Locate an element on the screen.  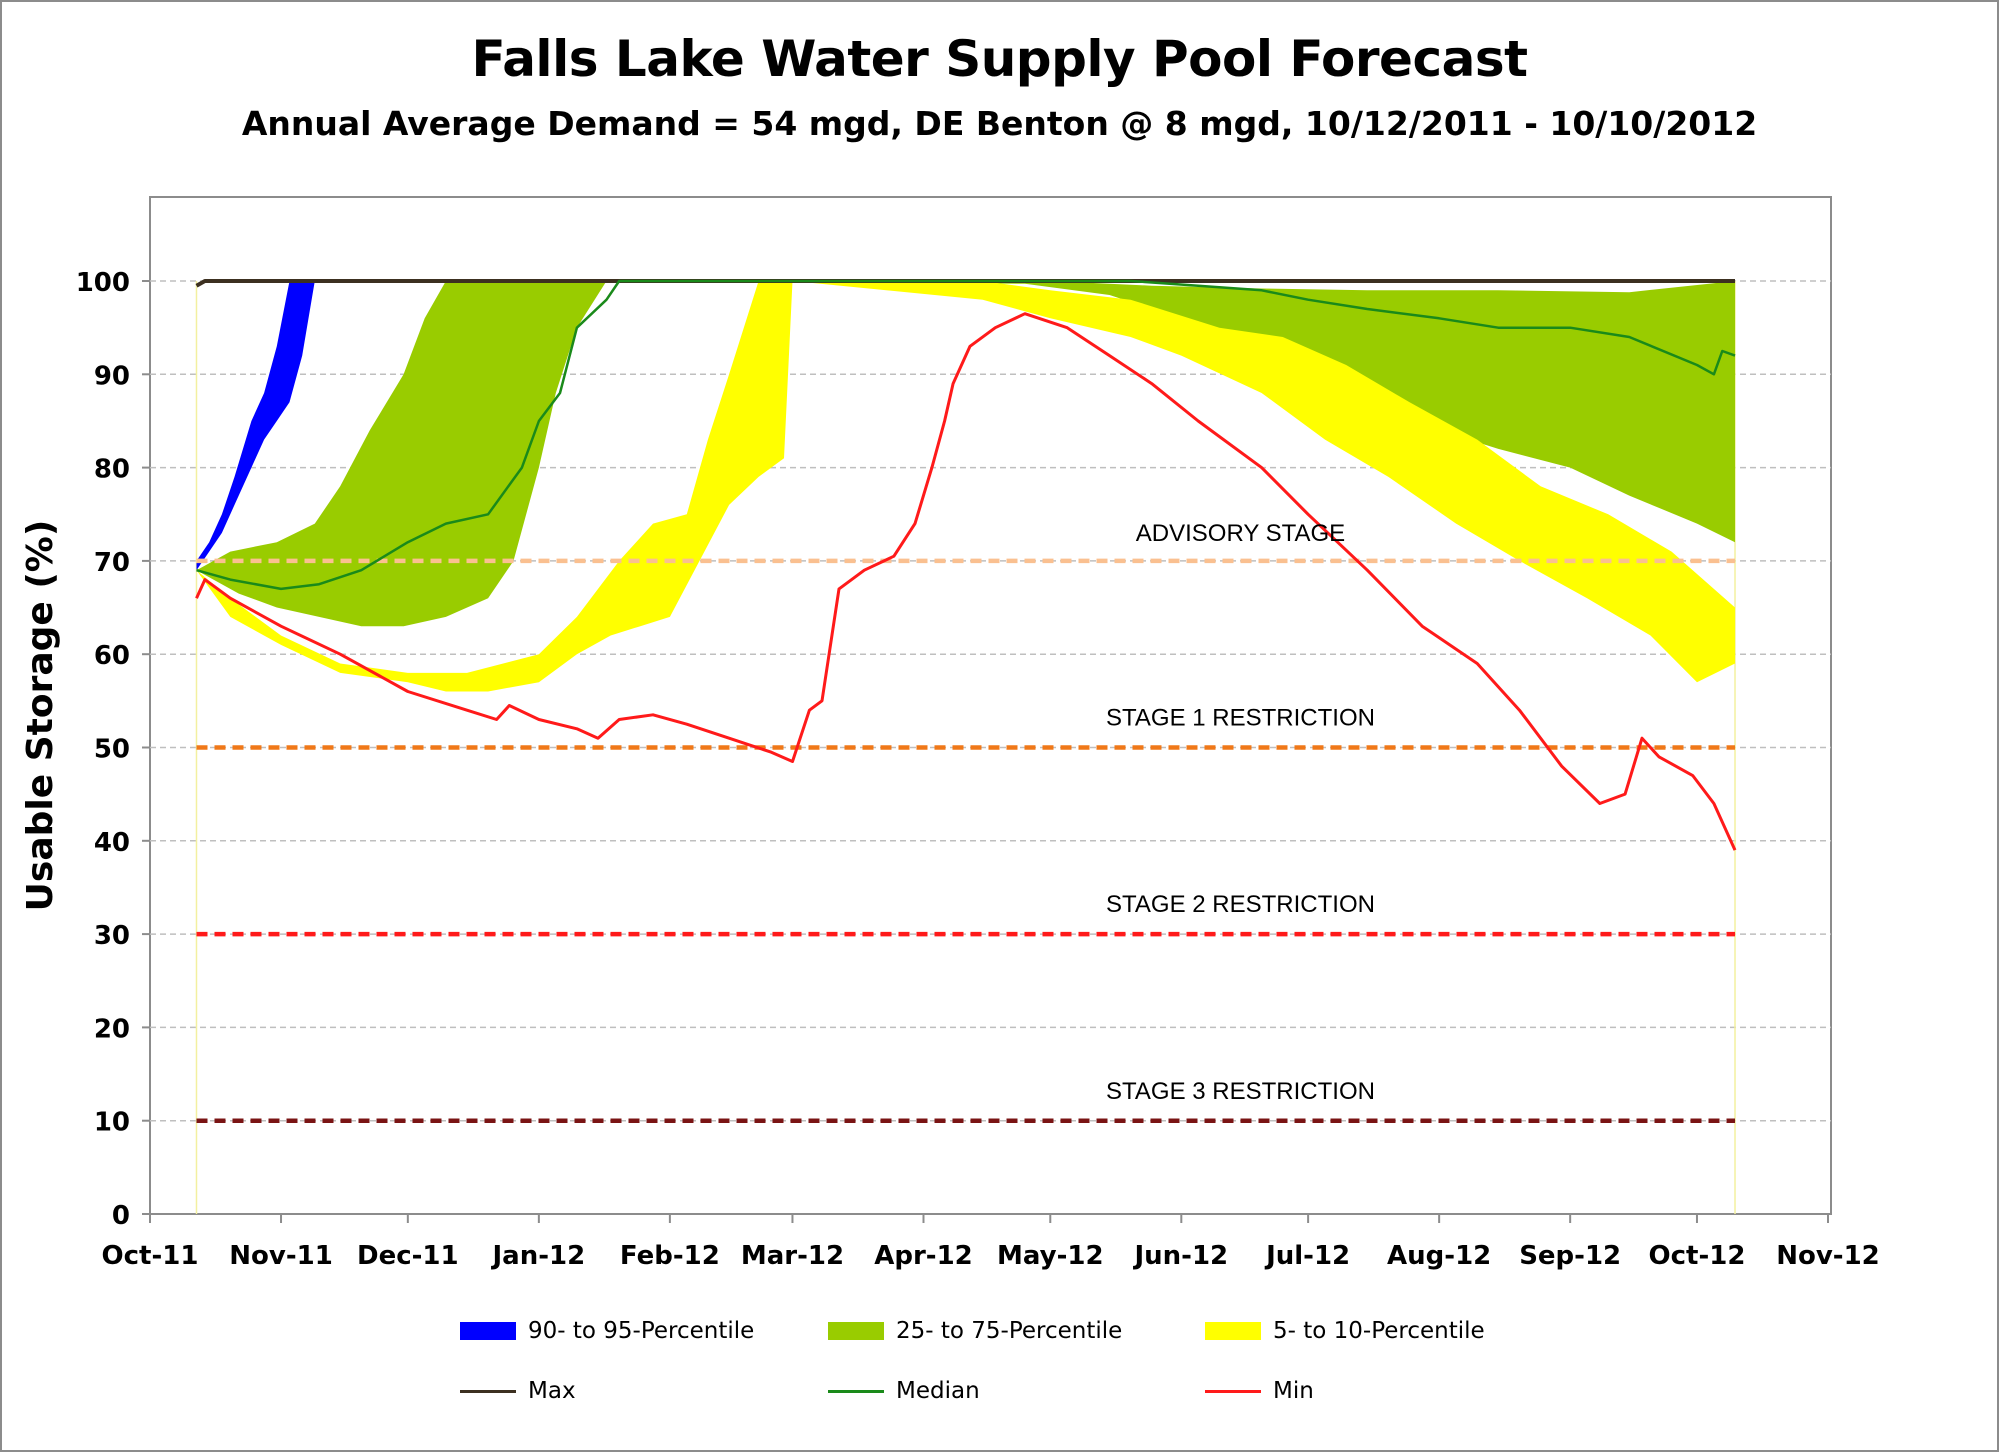
y-tick-label: 80 is located at coordinates (112, 470).